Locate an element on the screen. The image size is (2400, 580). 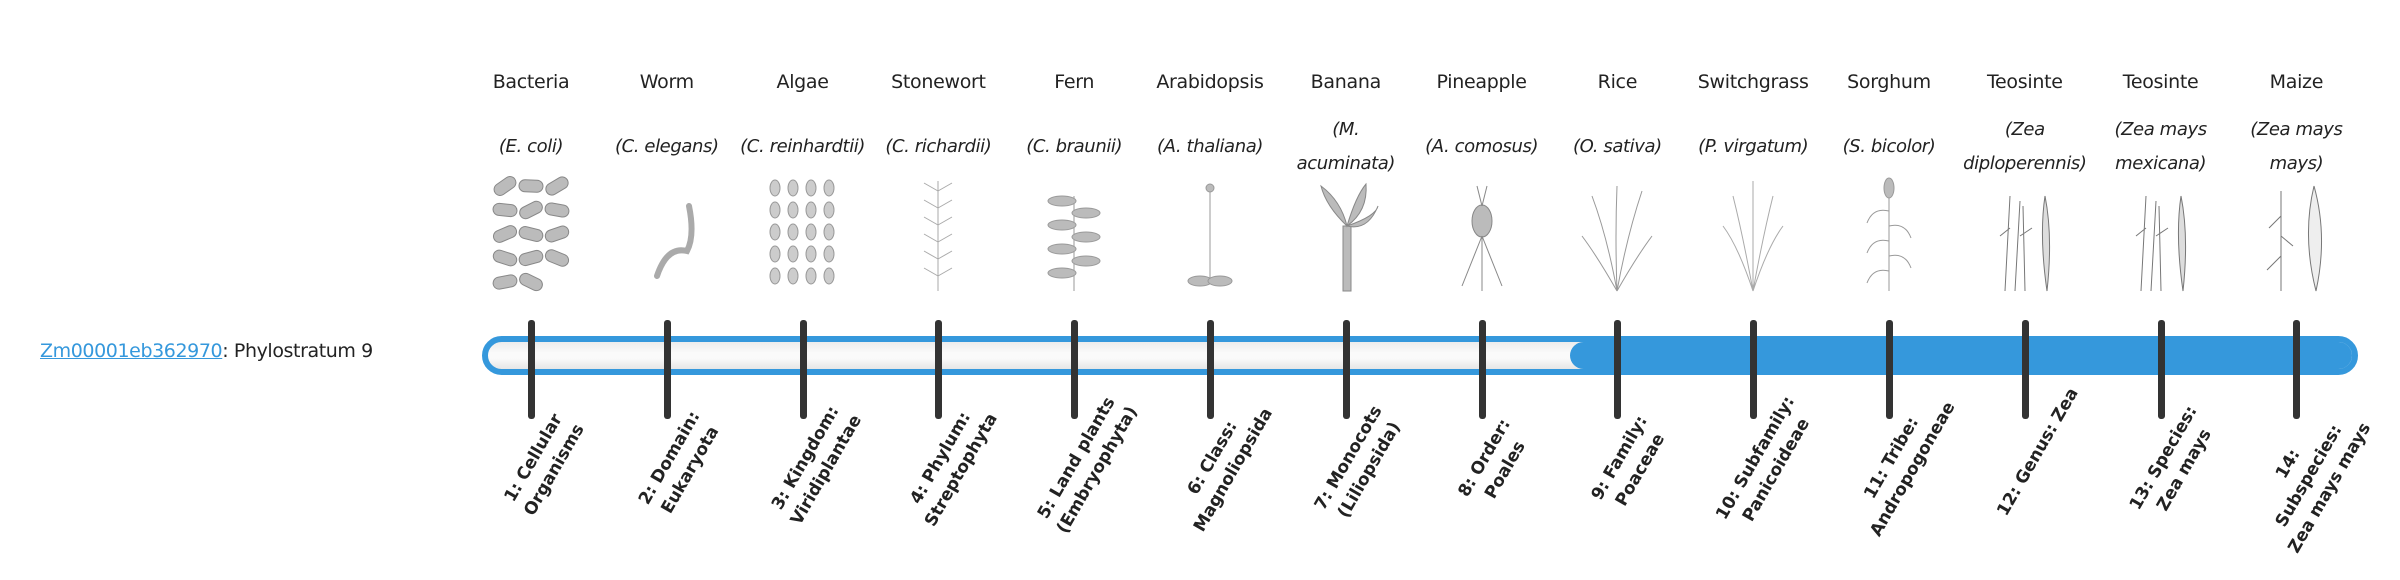
arabidopsis-image is located at coordinates (1210, 235).